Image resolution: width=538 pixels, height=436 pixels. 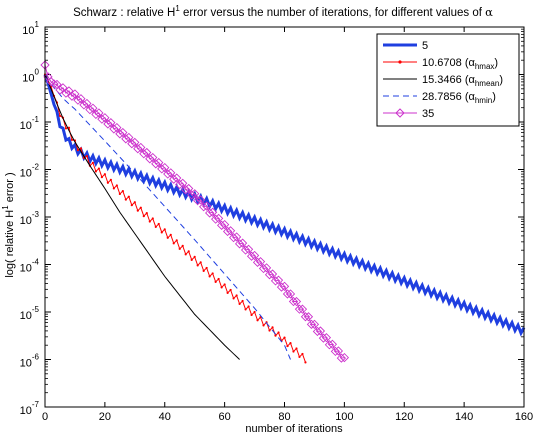 What do you see at coordinates (404, 417) in the screenshot?
I see `x-tick-label: 120` at bounding box center [404, 417].